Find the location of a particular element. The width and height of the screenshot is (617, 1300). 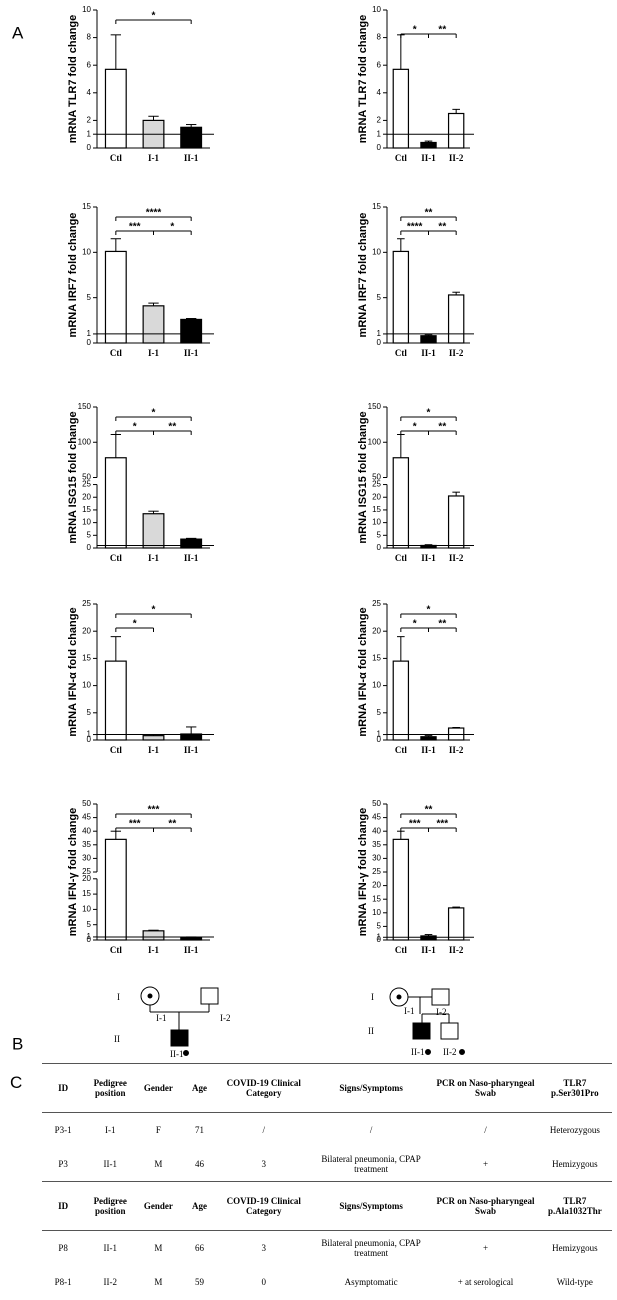

proband-dot is located at coordinates (186, 1053).